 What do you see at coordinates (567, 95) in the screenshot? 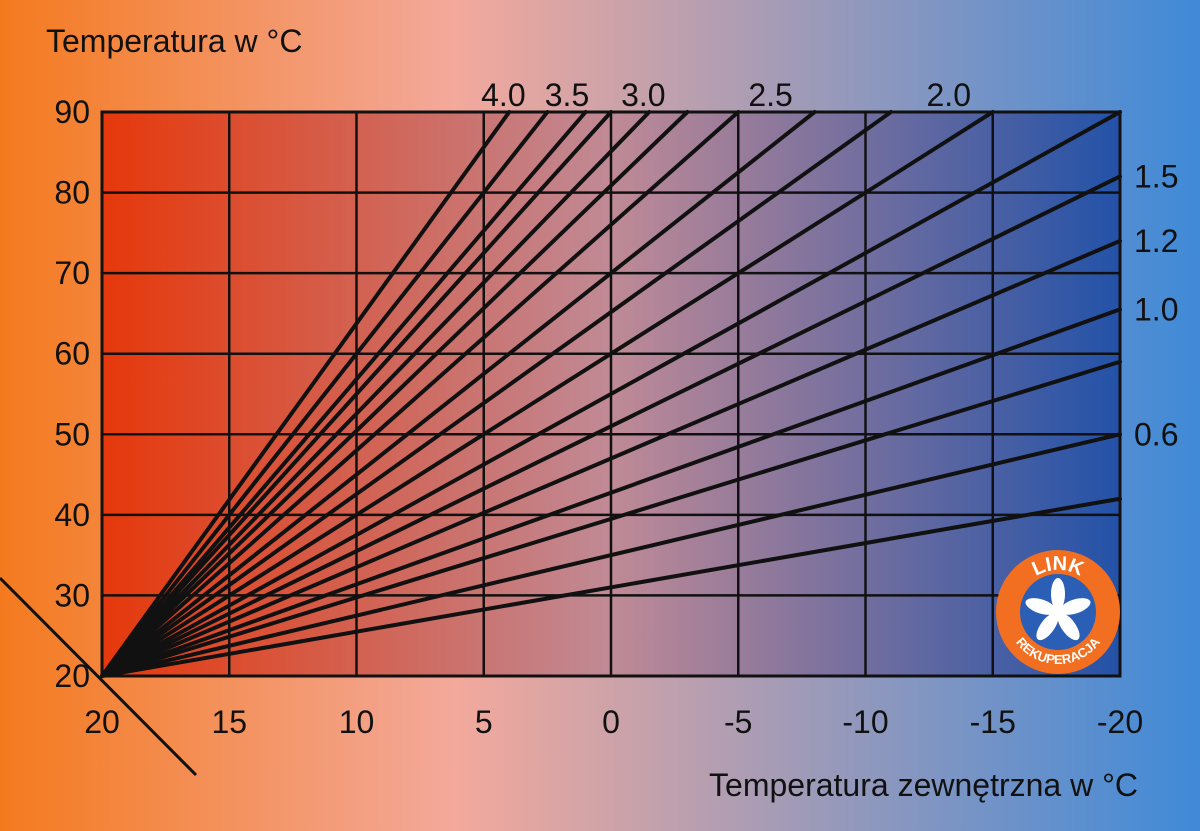
I see `curve-label: 3.5` at bounding box center [567, 95].